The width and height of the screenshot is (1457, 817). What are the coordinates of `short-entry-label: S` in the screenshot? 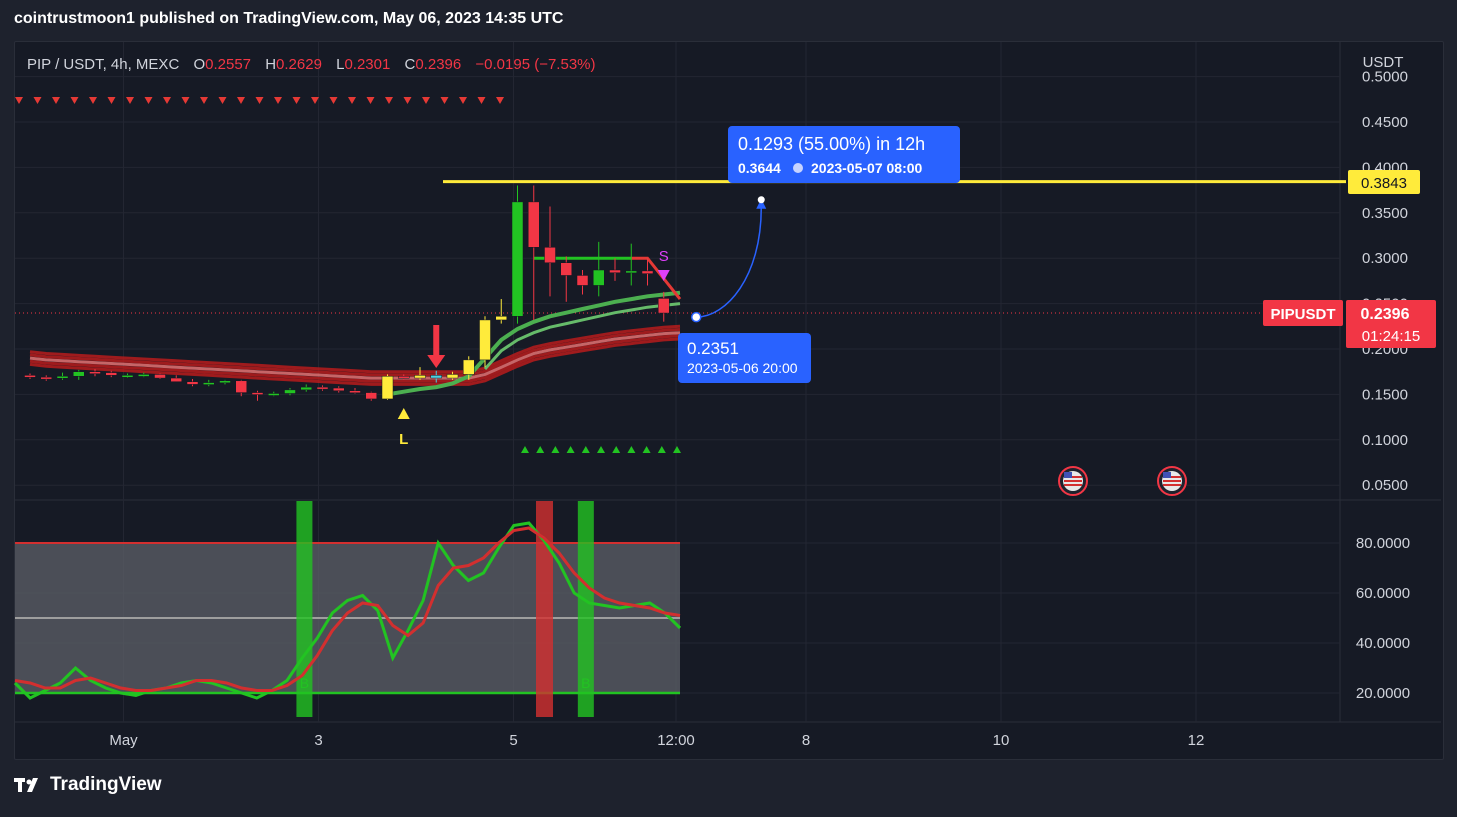 It's located at (664, 256).